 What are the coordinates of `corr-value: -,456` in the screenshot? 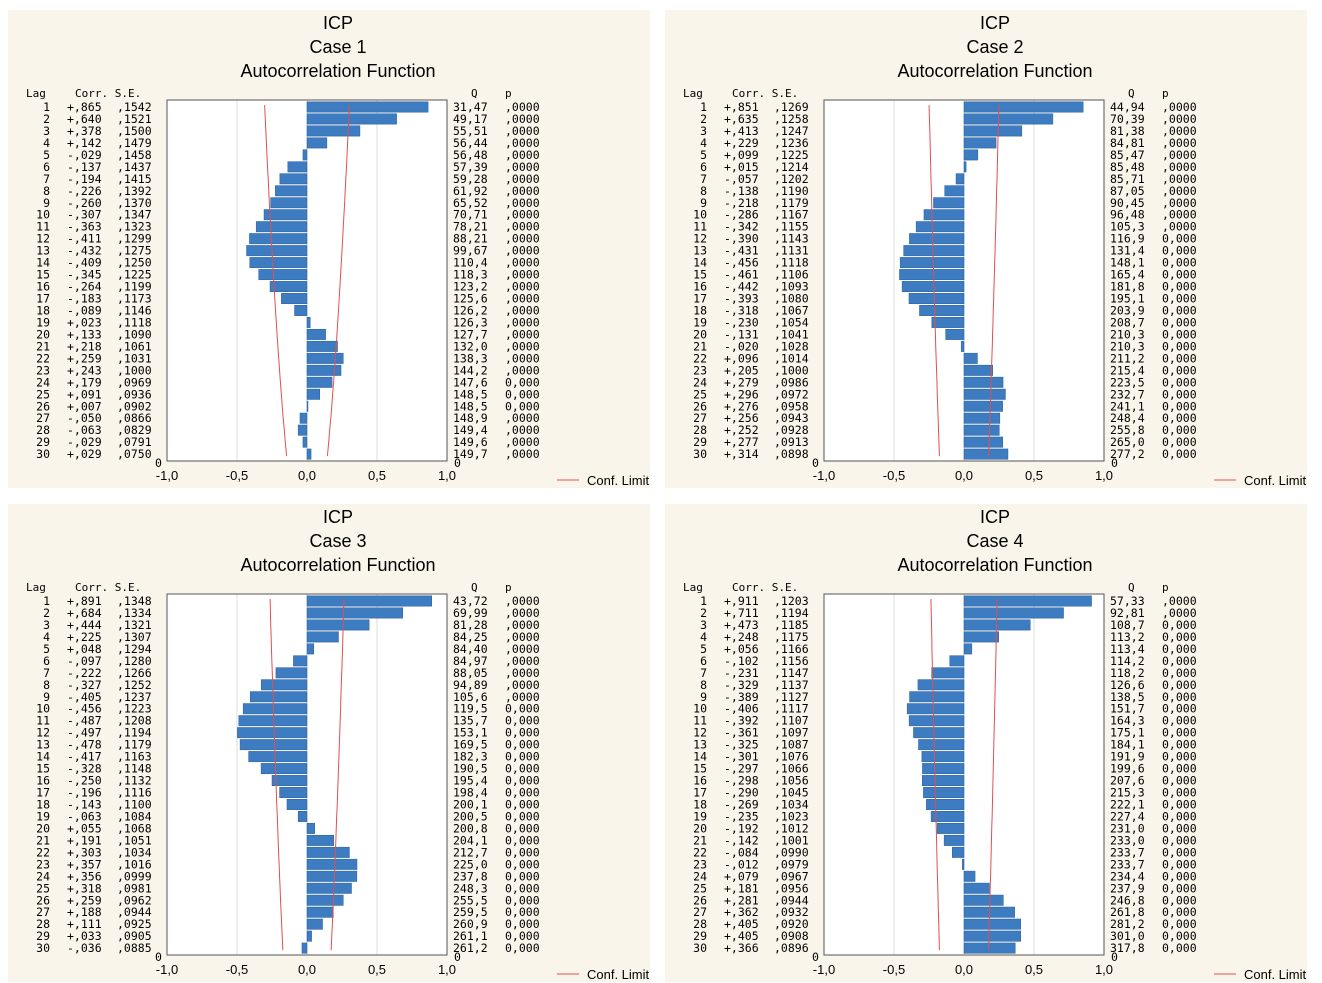 It's located at (84, 709).